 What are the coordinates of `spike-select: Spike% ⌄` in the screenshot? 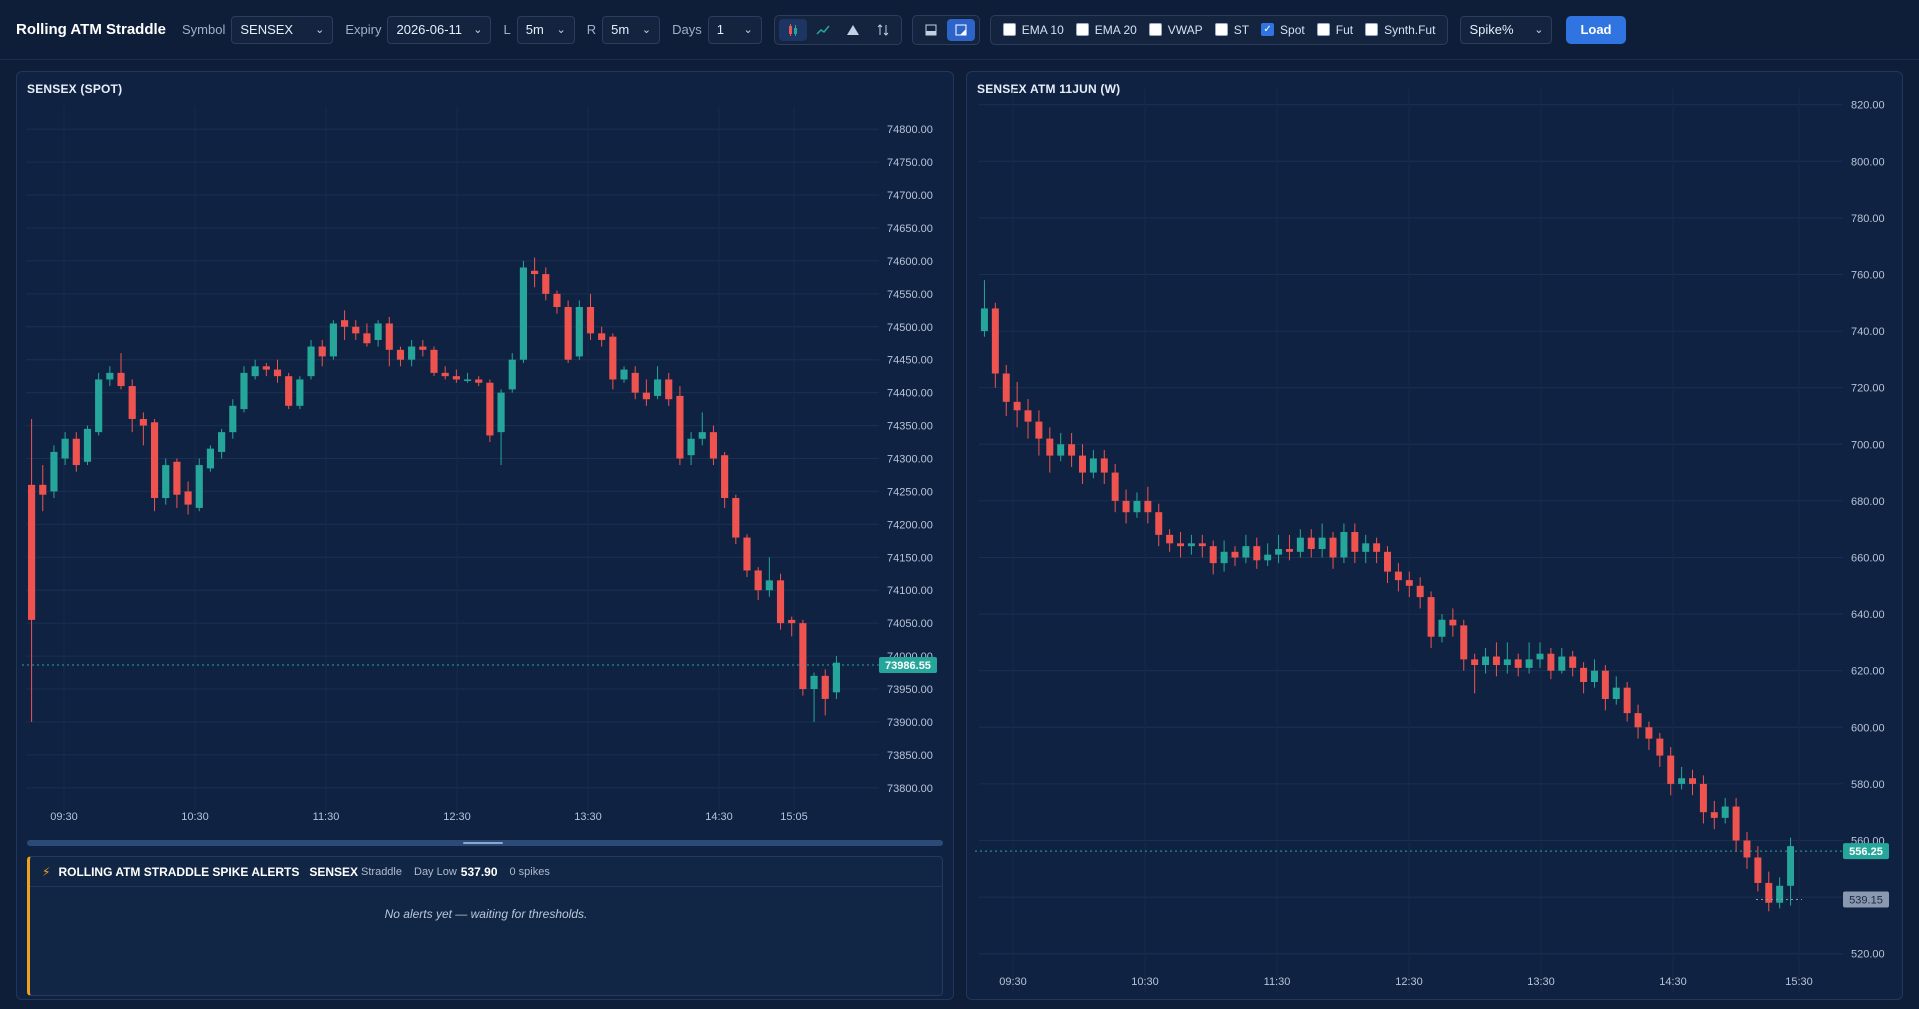 It's located at (1506, 29).